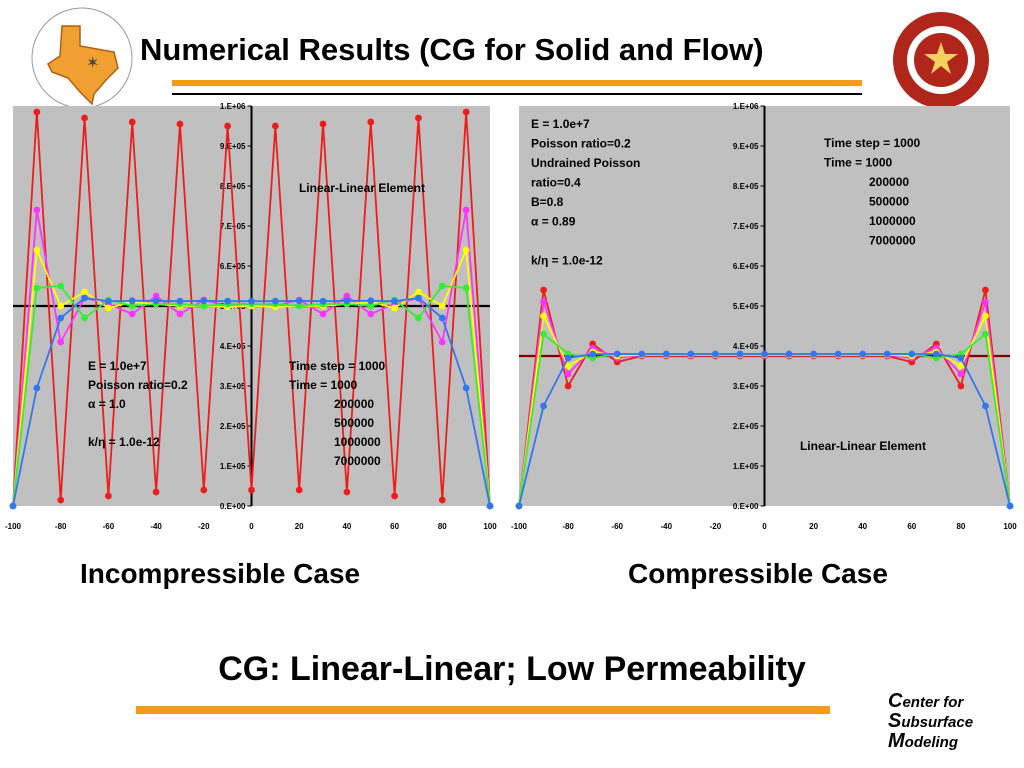 This screenshot has width=1024, height=768. Describe the element at coordinates (746, 306) in the screenshot. I see `y-tick-label: 5.E+05` at that location.